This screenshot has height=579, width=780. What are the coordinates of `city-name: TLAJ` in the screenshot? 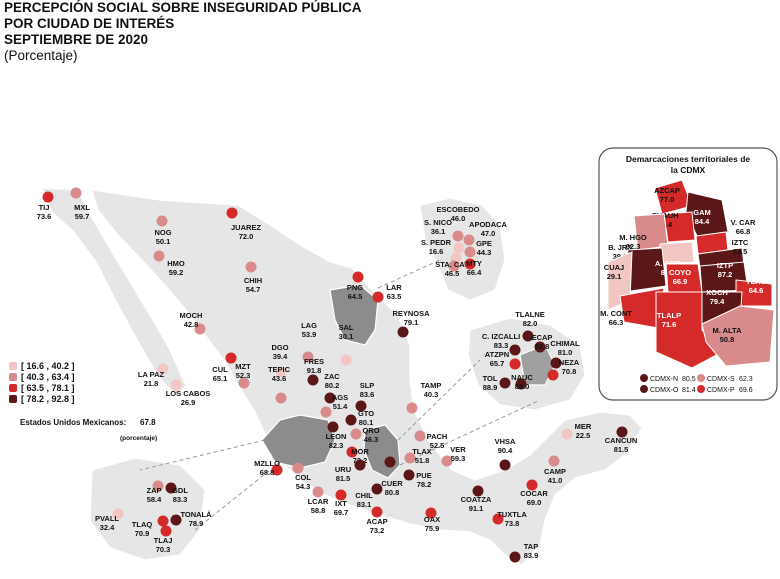 It's located at (163, 540).